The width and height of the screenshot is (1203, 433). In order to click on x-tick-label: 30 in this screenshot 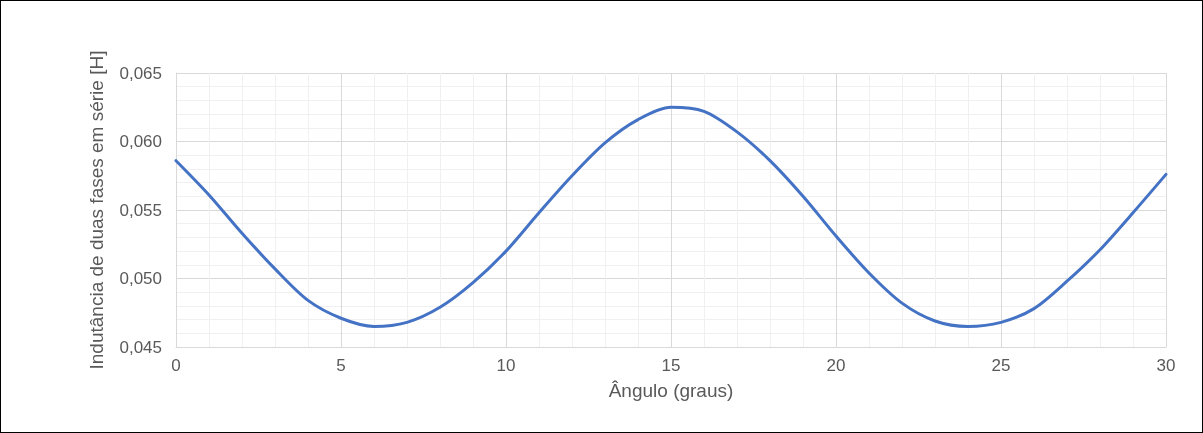, I will do `click(1166, 365)`.